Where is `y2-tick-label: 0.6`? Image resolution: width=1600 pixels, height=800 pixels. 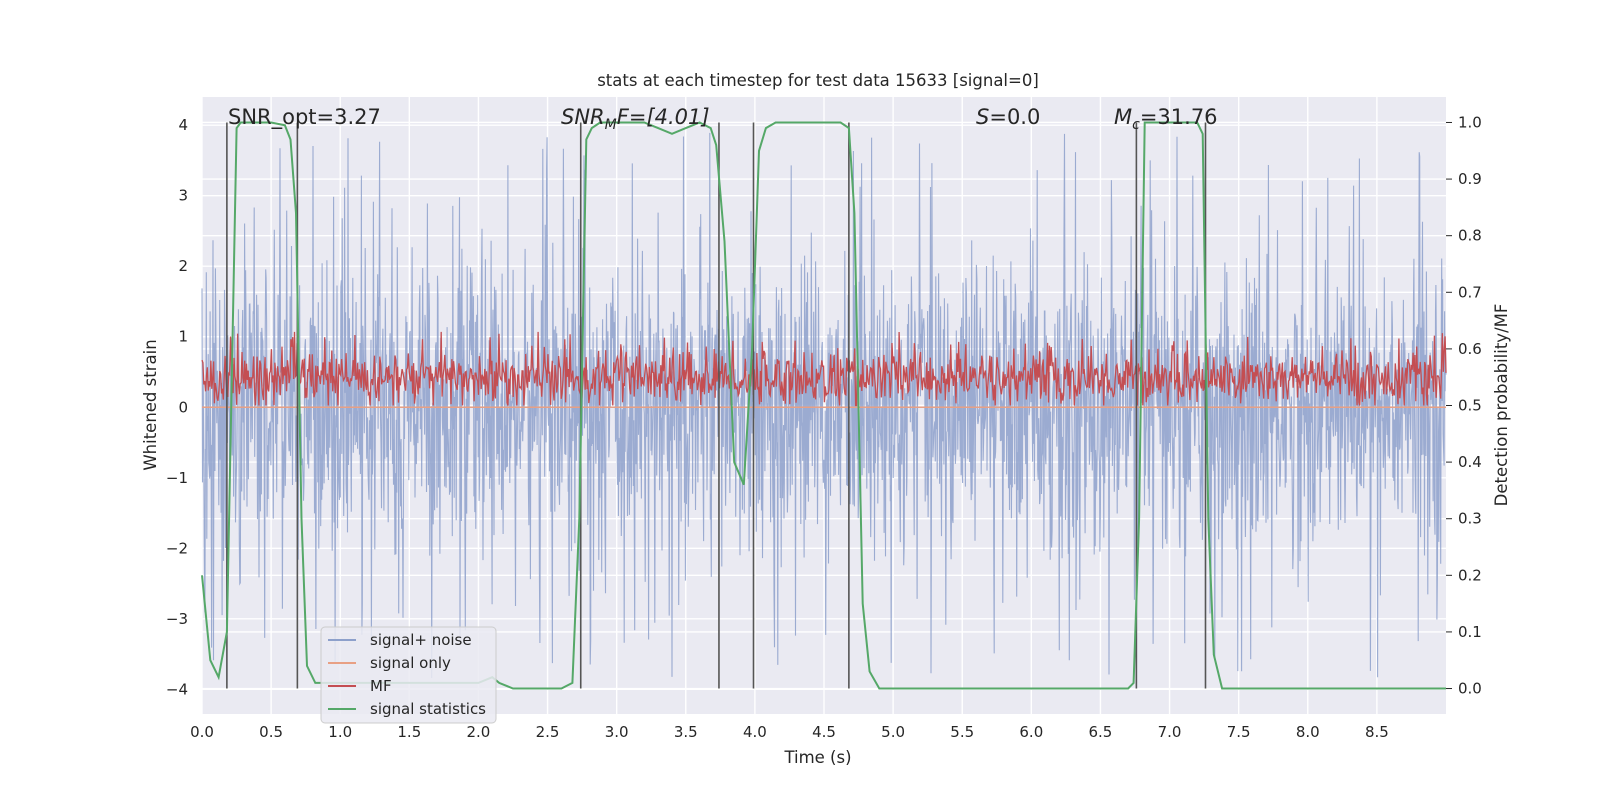 y2-tick-label: 0.6 is located at coordinates (1470, 349).